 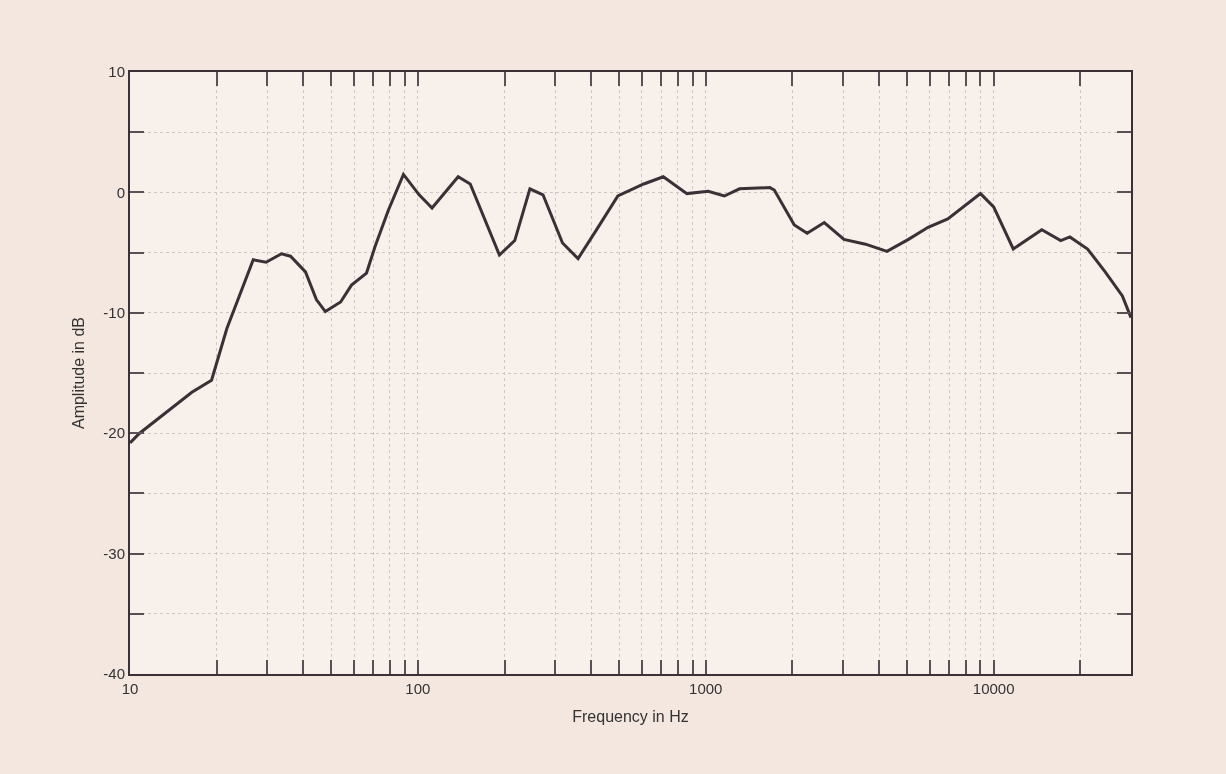 I want to click on x-tick-label: 10, so click(x=130, y=688).